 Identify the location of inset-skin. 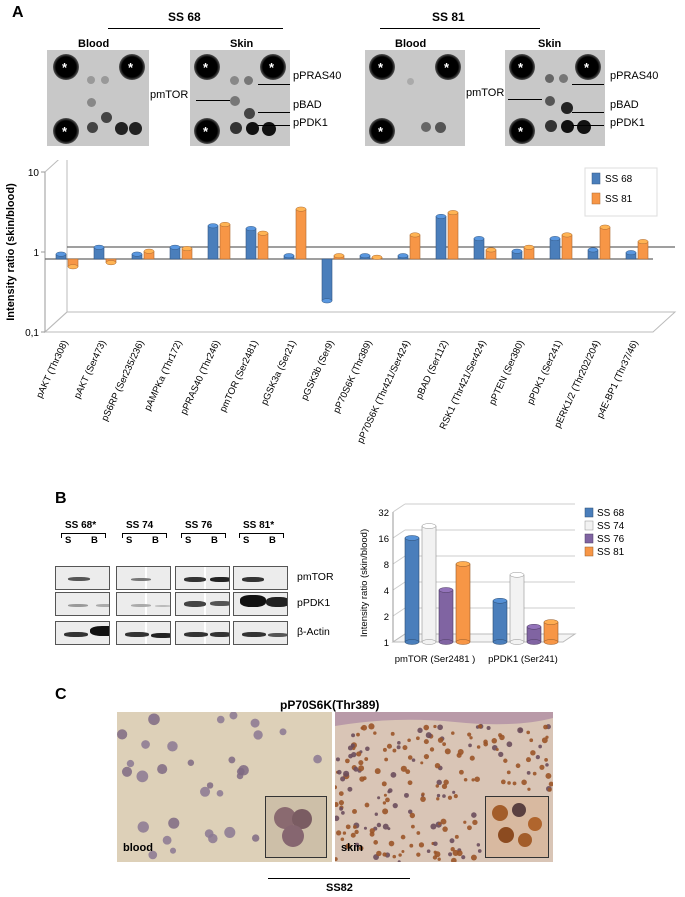
(517, 827).